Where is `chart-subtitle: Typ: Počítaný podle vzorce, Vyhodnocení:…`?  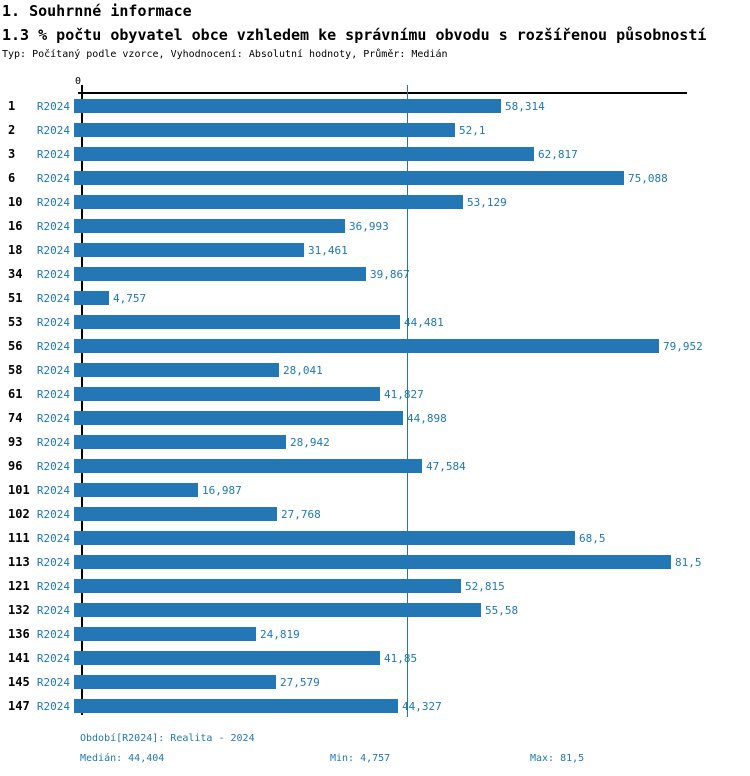
chart-subtitle: Typ: Počítaný podle vzorce, Vyhodnocení:… is located at coordinates (225, 54).